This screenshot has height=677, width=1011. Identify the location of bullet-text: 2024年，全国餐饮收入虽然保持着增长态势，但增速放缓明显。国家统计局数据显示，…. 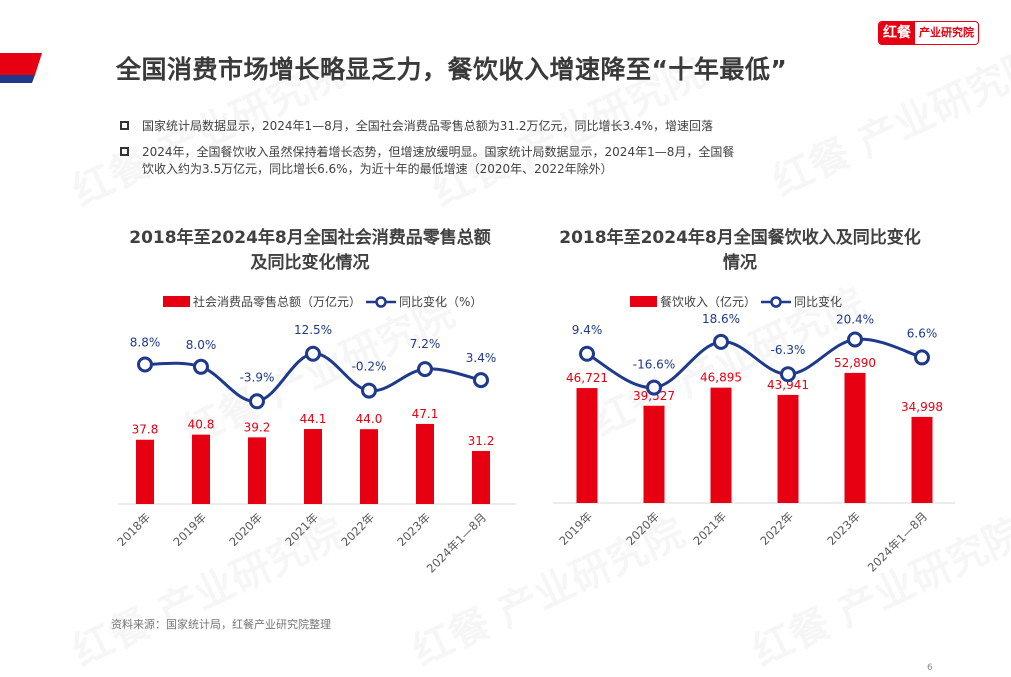
(438, 160).